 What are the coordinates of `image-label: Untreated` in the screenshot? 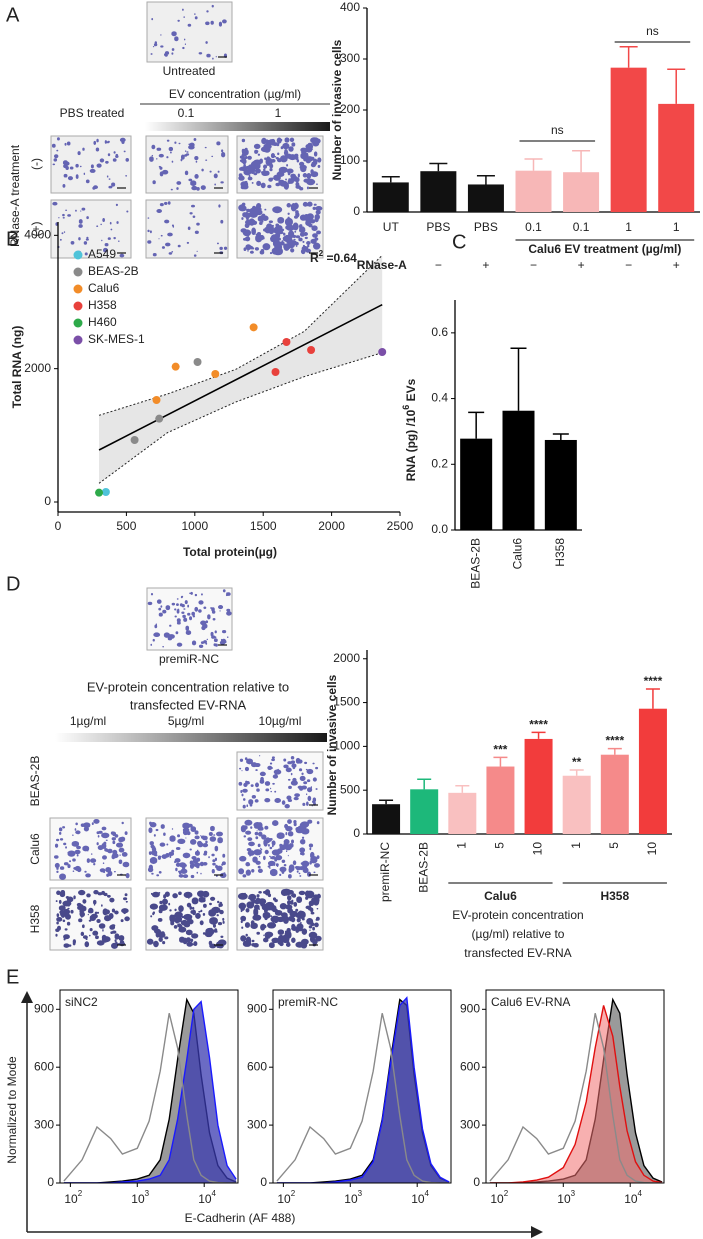 It's located at (189, 71).